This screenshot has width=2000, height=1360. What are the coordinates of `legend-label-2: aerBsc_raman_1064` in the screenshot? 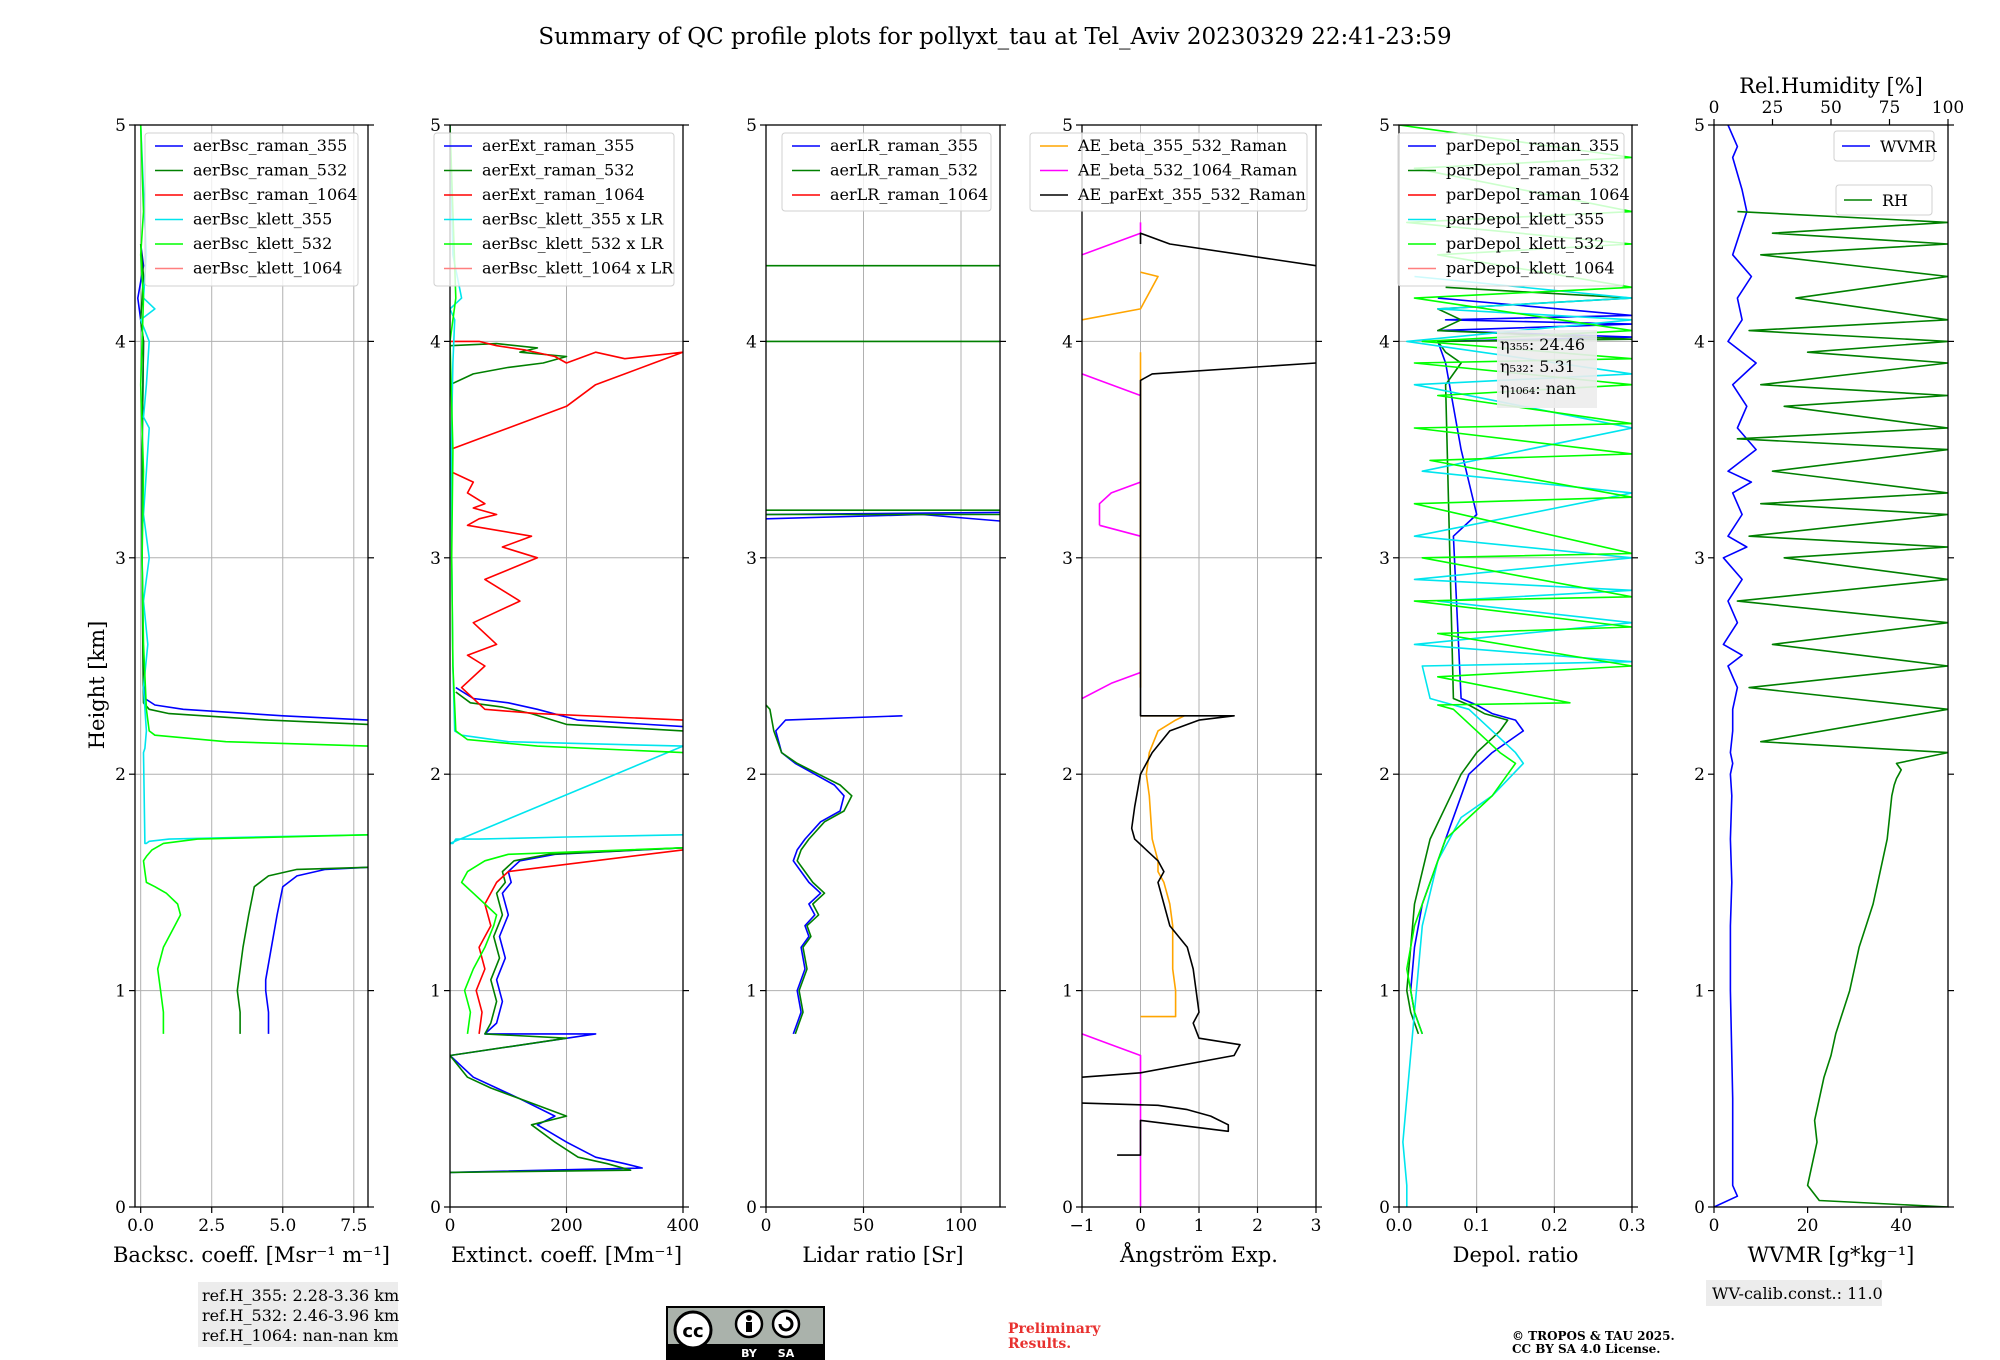 It's located at (275, 194).